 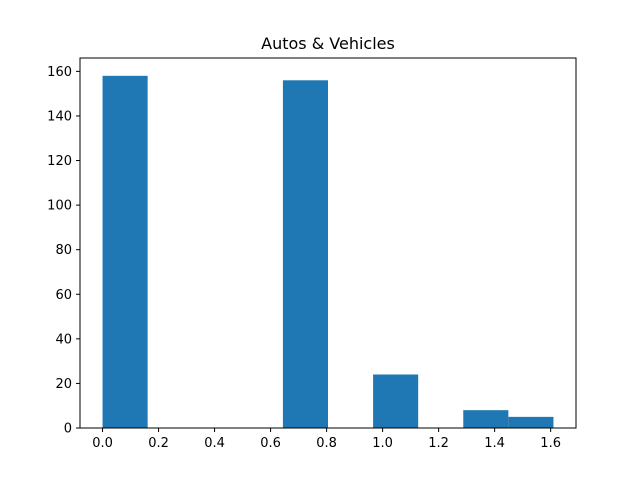 What do you see at coordinates (270, 443) in the screenshot?
I see `x-tick-label: 0.6` at bounding box center [270, 443].